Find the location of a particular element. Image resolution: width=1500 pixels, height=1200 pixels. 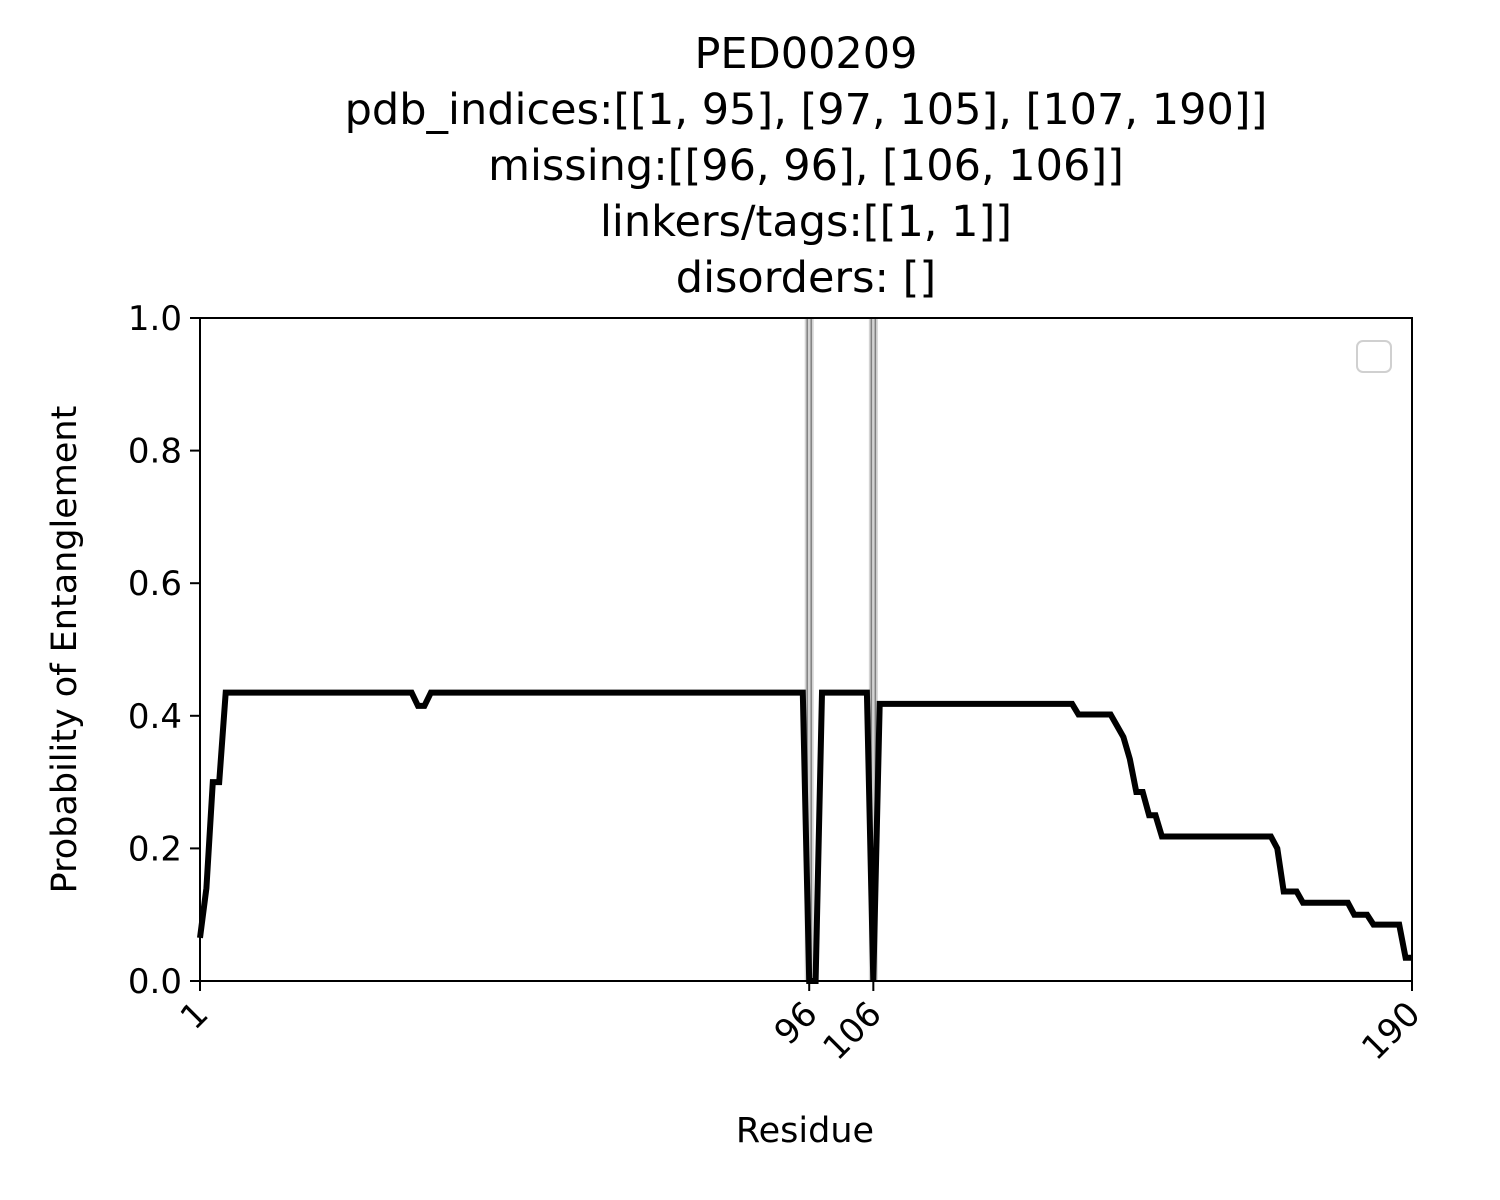

x-tick-label: 106 is located at coordinates (853, 1031).